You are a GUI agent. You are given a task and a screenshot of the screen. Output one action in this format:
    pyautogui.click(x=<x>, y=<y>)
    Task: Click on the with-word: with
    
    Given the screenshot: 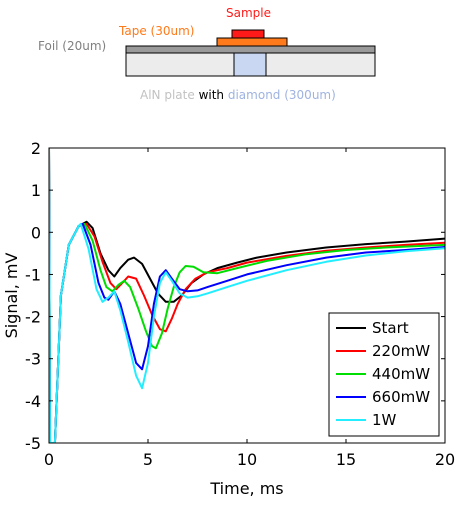 What is the action you would take?
    pyautogui.click(x=211, y=95)
    